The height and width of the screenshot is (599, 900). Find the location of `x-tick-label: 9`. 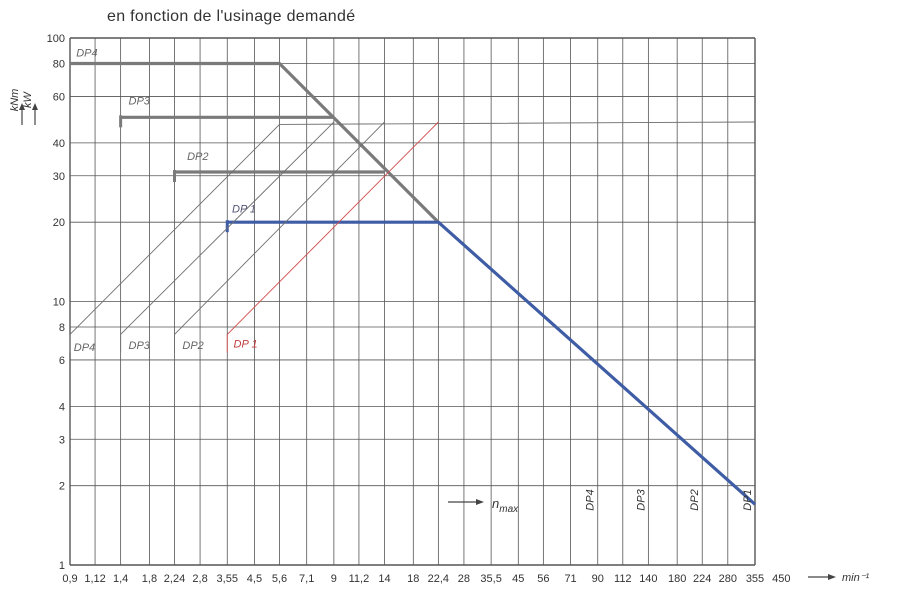

x-tick-label: 9 is located at coordinates (334, 579).